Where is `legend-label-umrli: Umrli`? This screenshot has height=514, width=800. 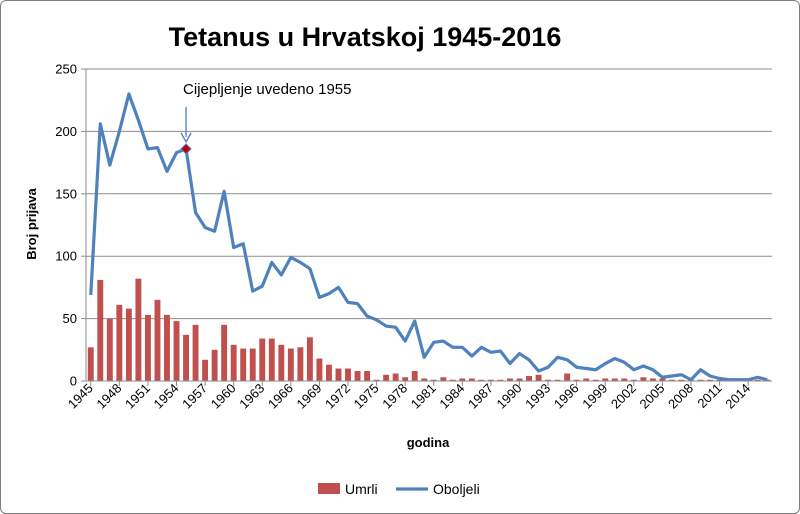 legend-label-umrli: Umrli is located at coordinates (361, 489).